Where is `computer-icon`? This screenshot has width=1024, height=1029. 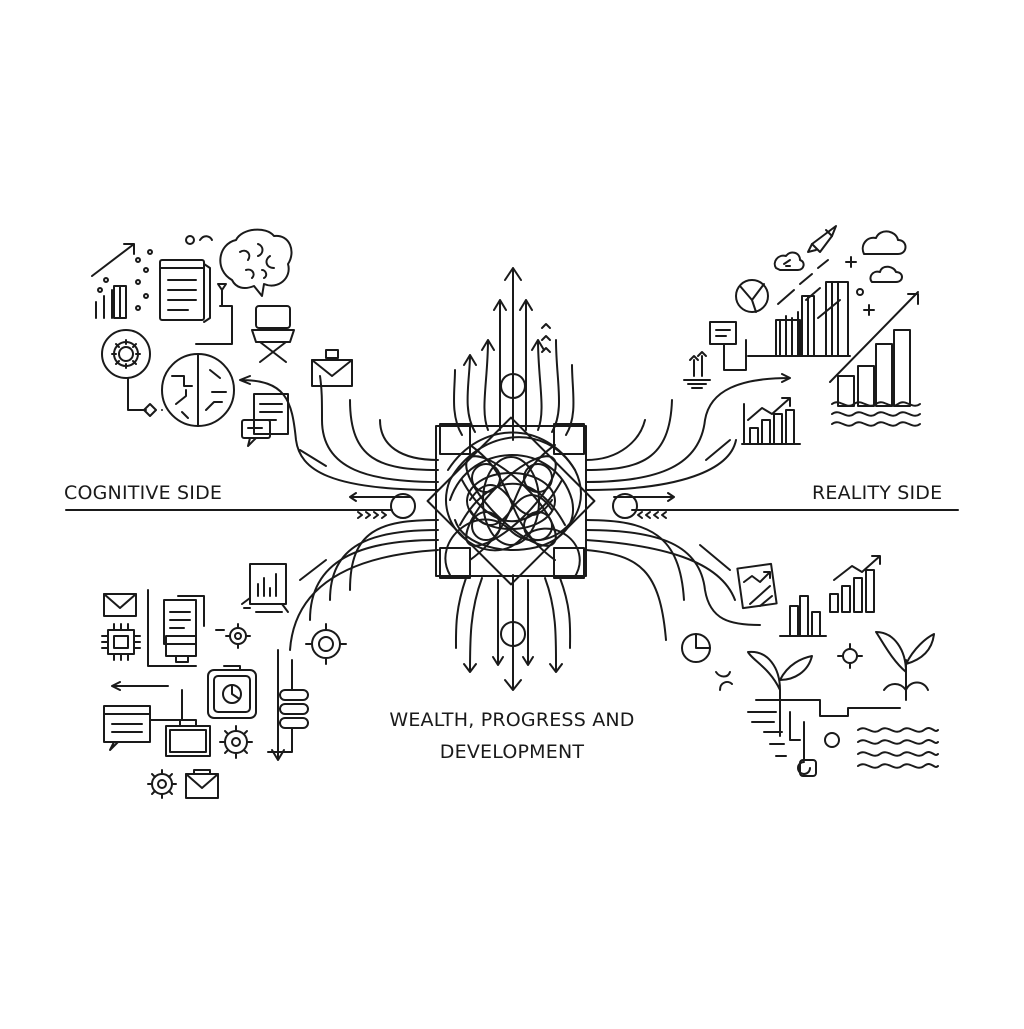 computer-icon is located at coordinates (195, 646).